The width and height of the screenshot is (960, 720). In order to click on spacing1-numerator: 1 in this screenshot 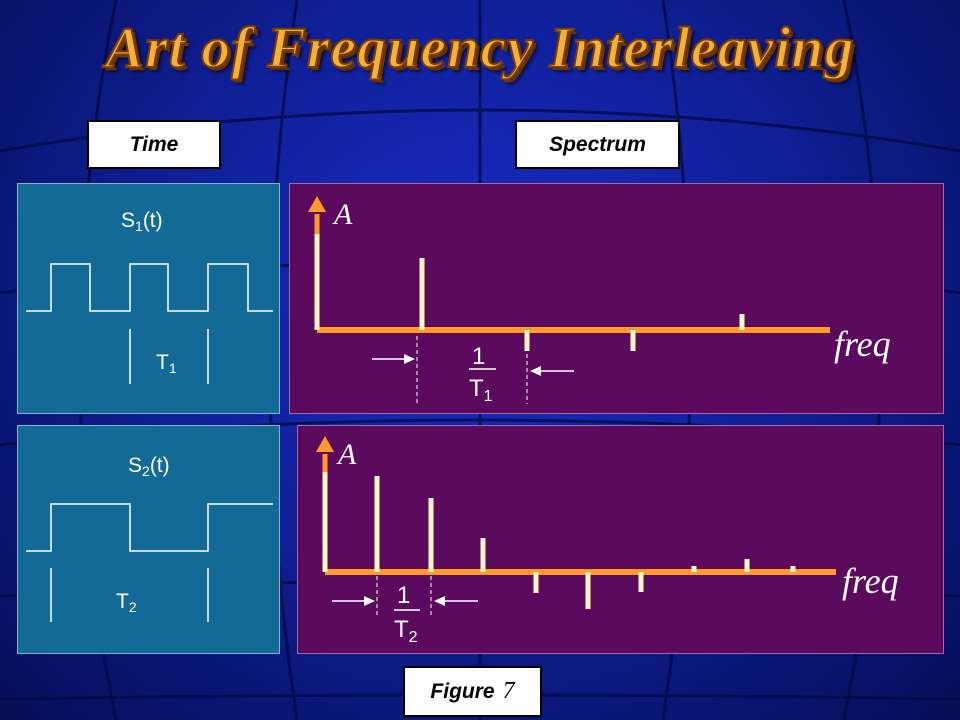, I will do `click(478, 356)`.